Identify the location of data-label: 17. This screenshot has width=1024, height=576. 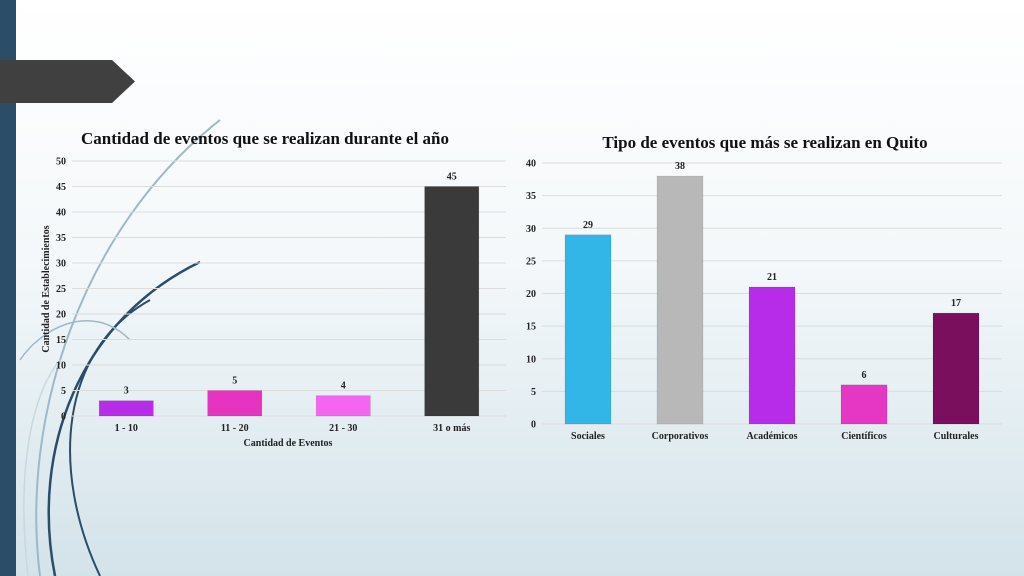
(956, 303).